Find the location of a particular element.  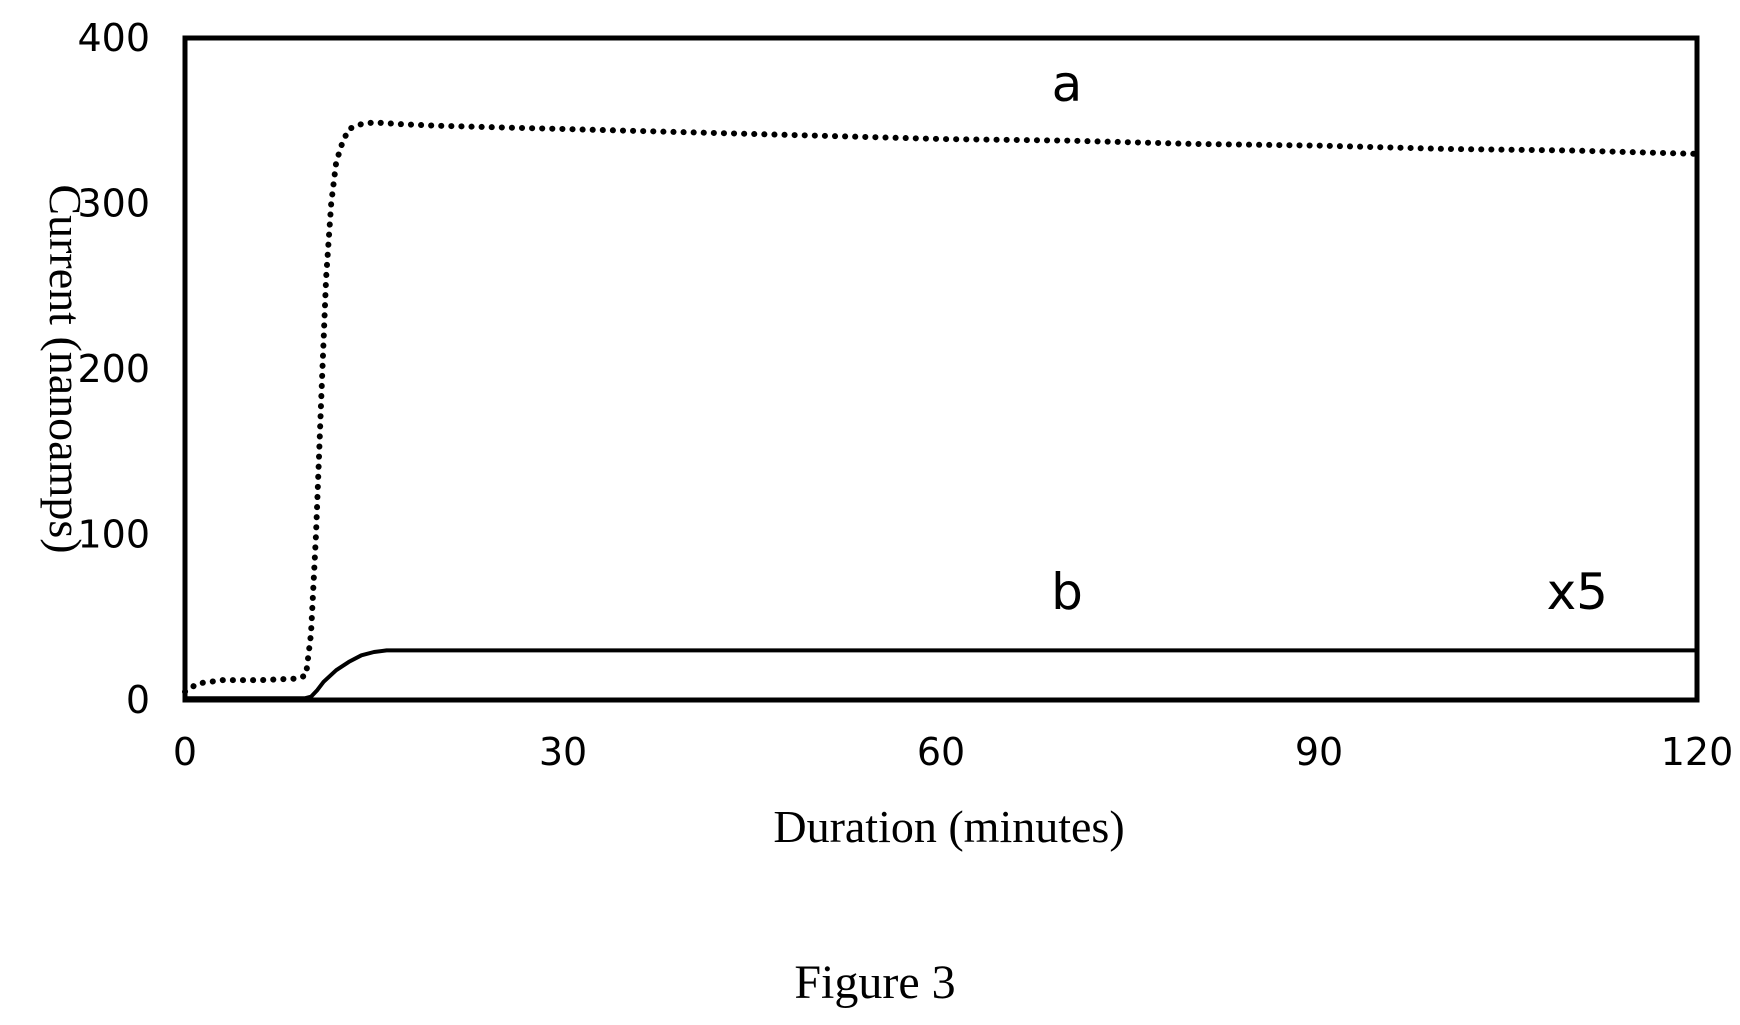

x-tick-label: 120 is located at coordinates (1697, 752).